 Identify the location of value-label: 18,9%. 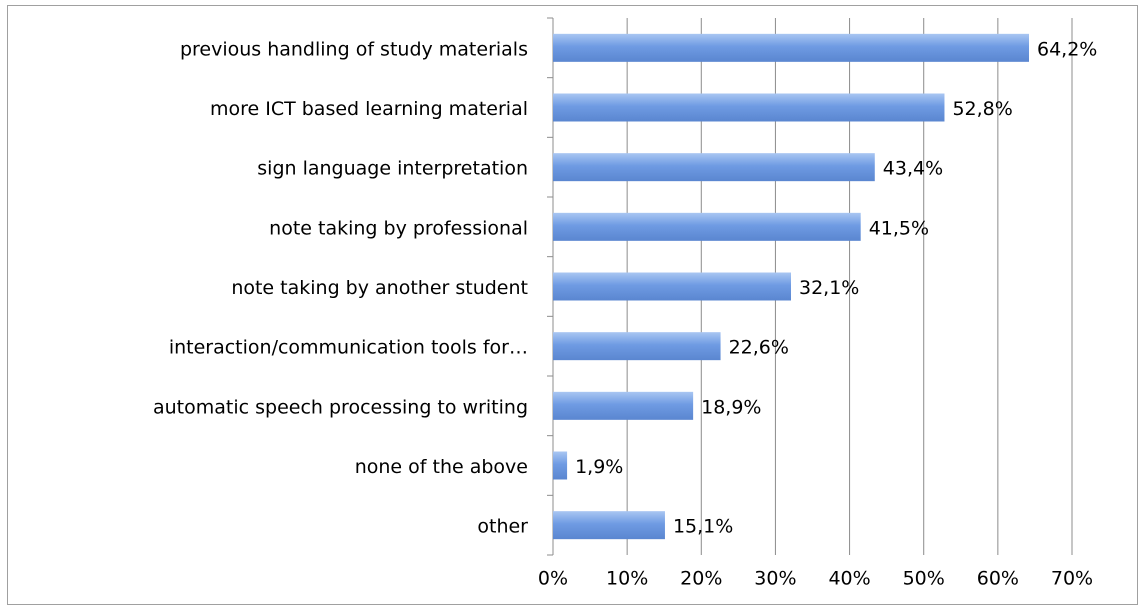
(731, 407).